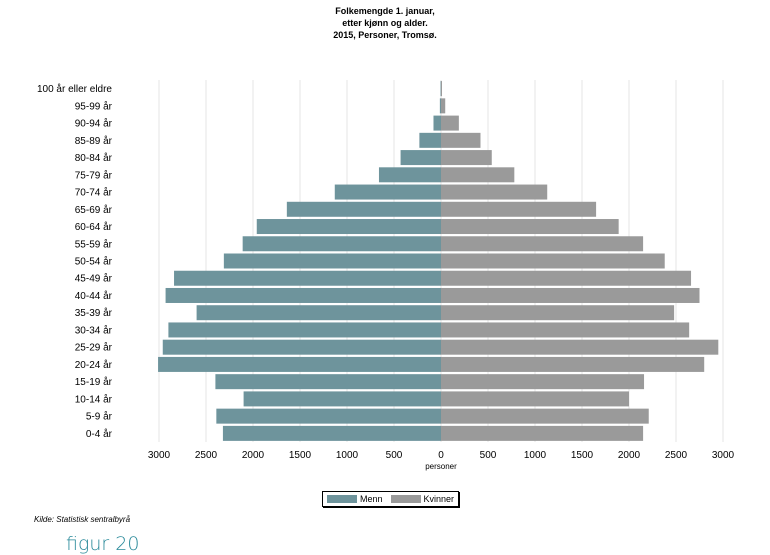  Describe the element at coordinates (94, 124) in the screenshot. I see `category-label: 90-94 år` at that location.